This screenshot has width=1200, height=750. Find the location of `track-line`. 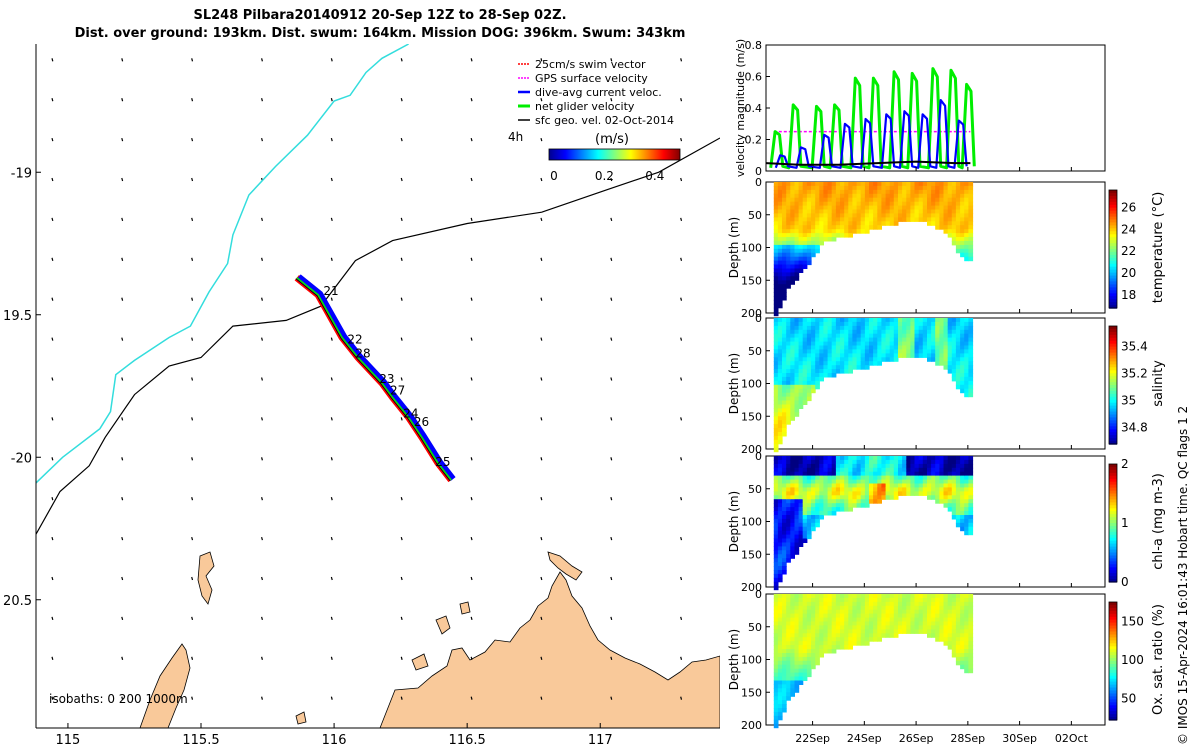

track-line is located at coordinates (373, 380).